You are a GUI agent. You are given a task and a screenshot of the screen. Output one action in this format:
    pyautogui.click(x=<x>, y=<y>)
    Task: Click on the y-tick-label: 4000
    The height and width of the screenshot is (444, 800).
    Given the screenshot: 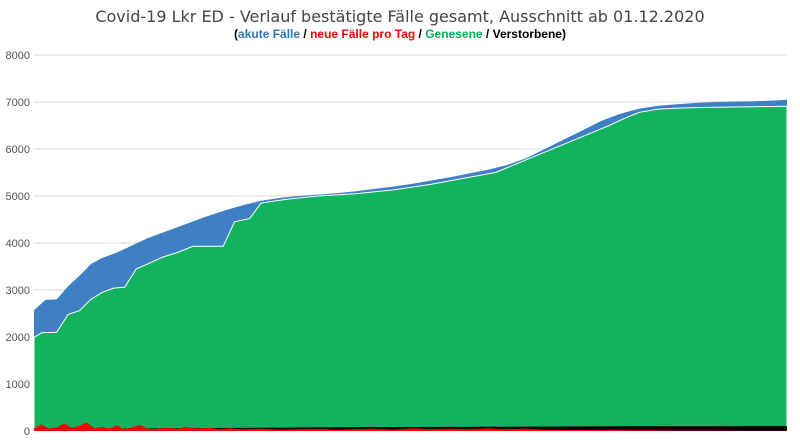 What is the action you would take?
    pyautogui.click(x=18, y=244)
    